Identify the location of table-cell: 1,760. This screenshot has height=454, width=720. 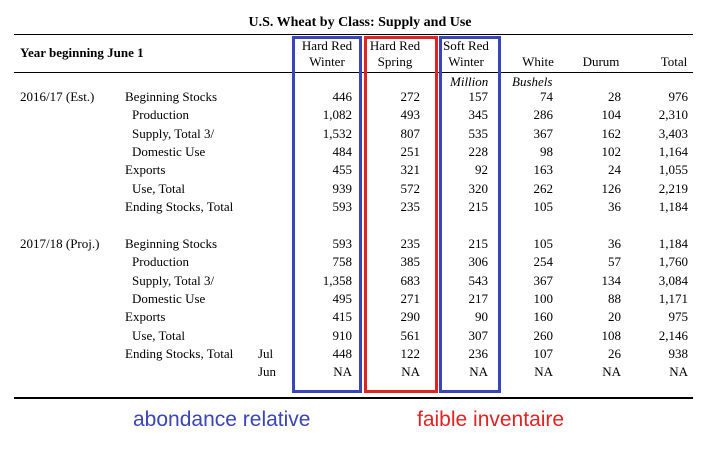
(673, 262).